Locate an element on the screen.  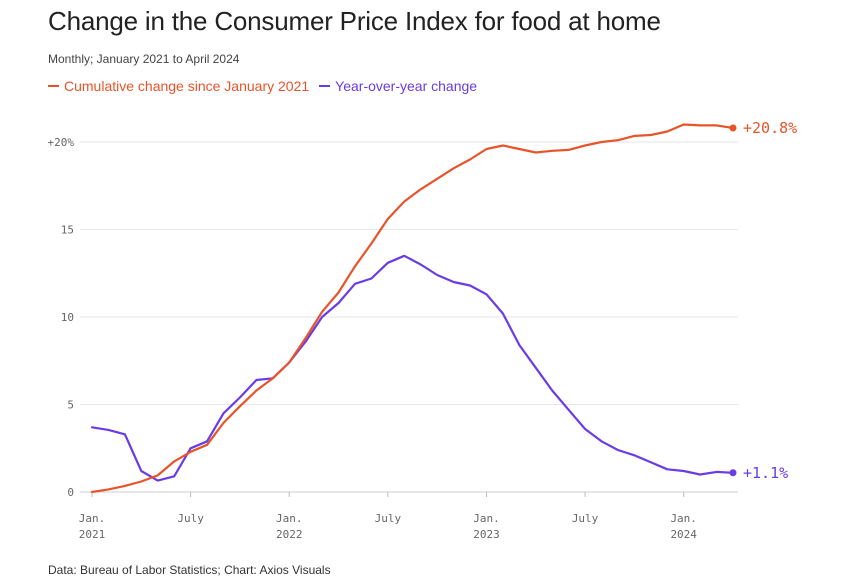
legend-item-cumulative: Cumulative change since January 2021 is located at coordinates (178, 86).